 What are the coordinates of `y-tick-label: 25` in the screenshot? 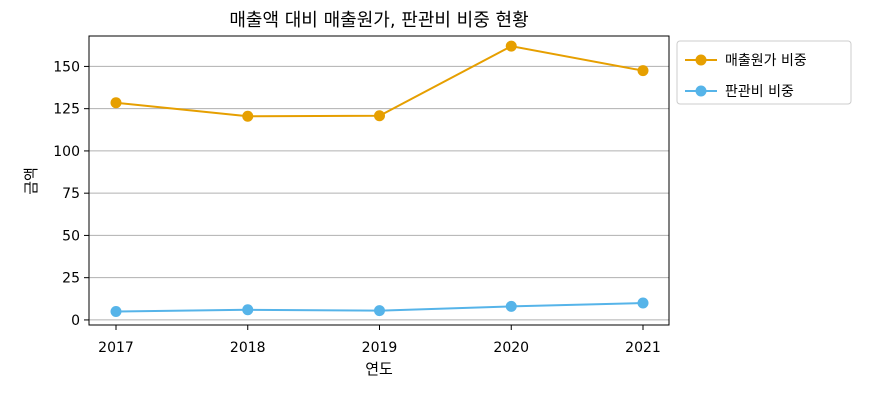 It's located at (71, 279).